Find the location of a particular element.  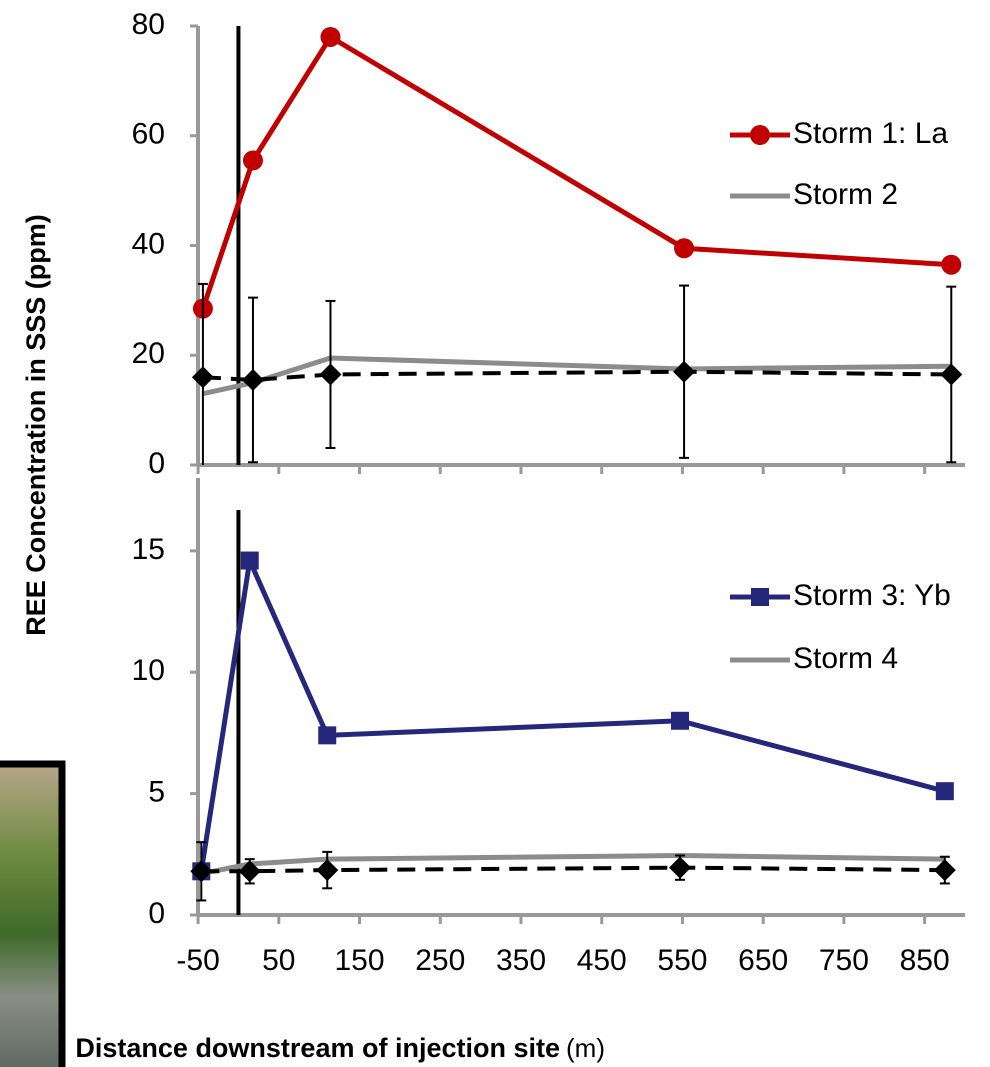

legend-label: Storm 2 is located at coordinates (845, 194).